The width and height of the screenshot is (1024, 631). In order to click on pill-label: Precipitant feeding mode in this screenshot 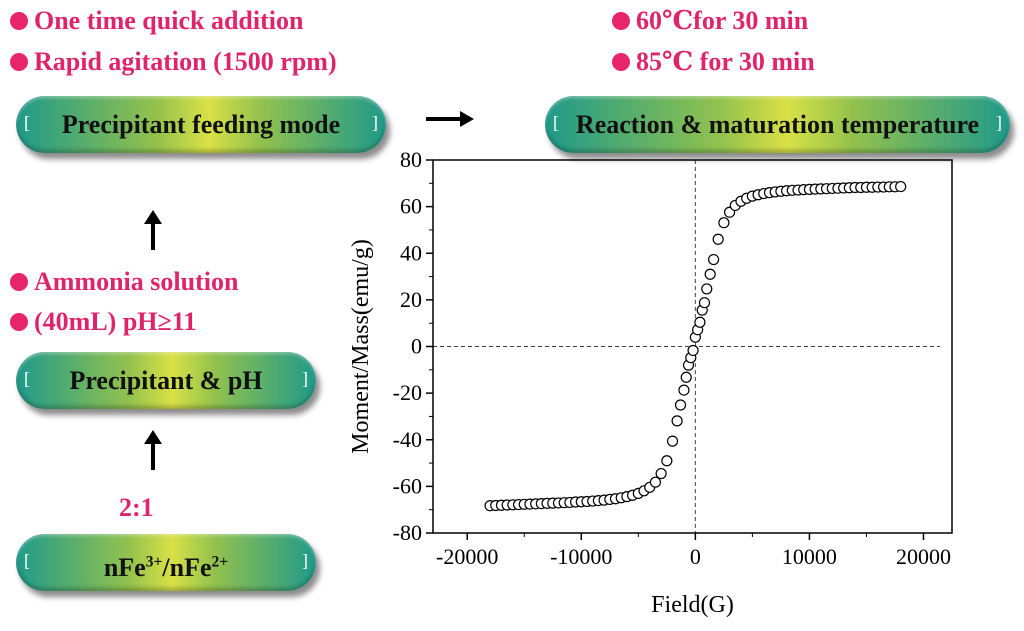, I will do `click(201, 124)`.